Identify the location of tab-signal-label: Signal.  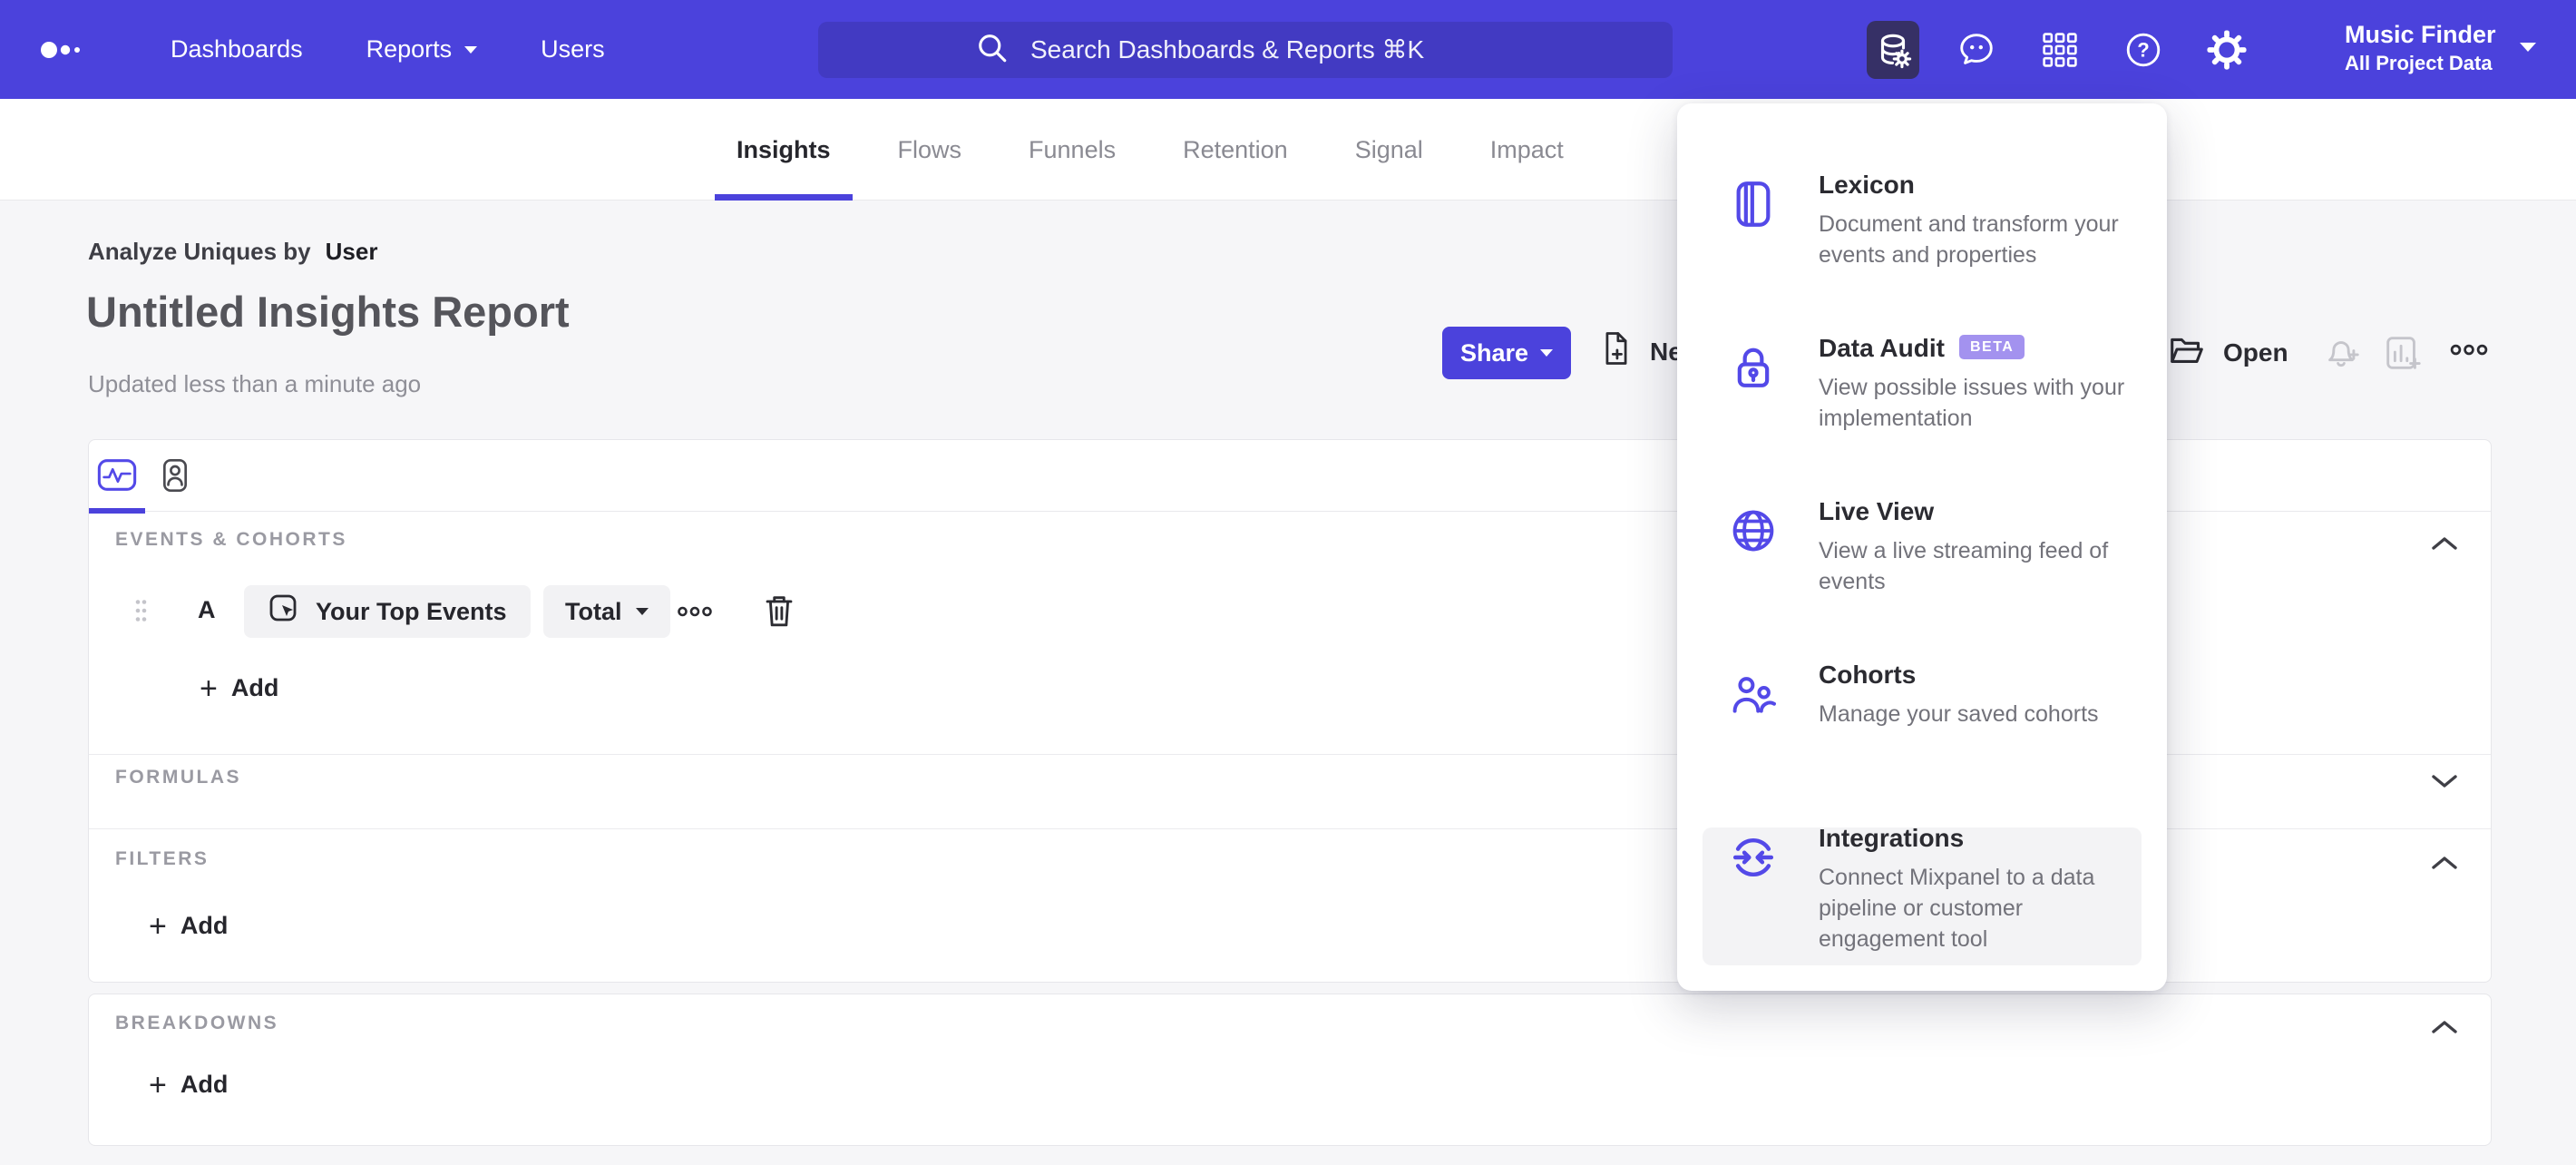
(1388, 149).